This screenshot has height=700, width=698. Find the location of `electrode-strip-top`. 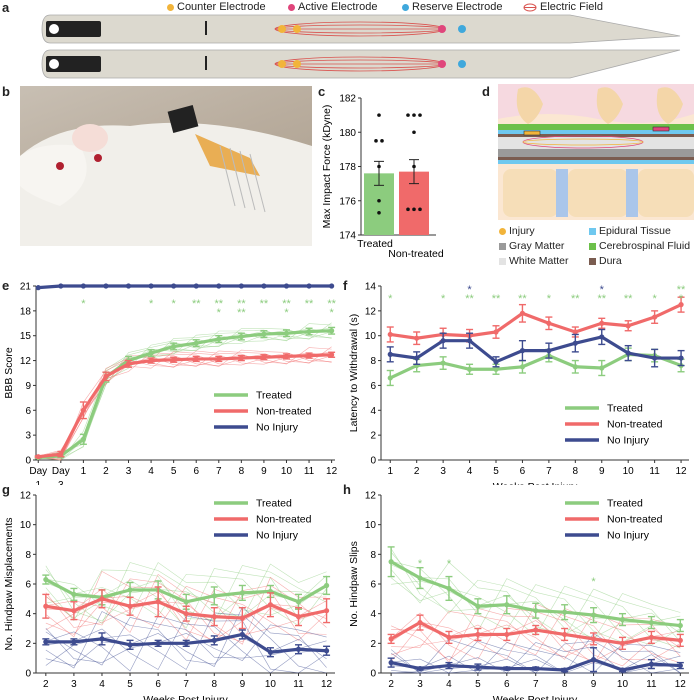

electrode-strip-top is located at coordinates (361, 29).